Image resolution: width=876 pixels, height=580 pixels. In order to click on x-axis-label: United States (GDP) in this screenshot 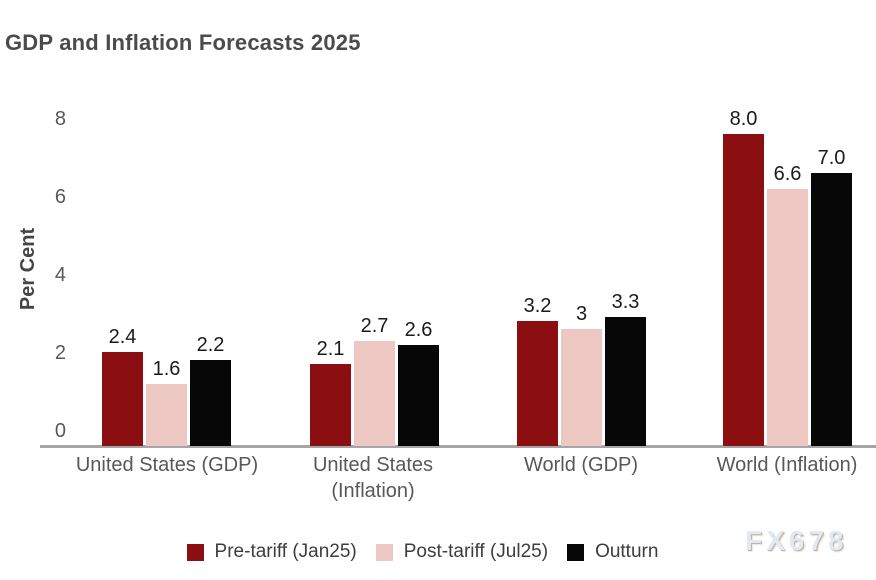, I will do `click(167, 465)`.